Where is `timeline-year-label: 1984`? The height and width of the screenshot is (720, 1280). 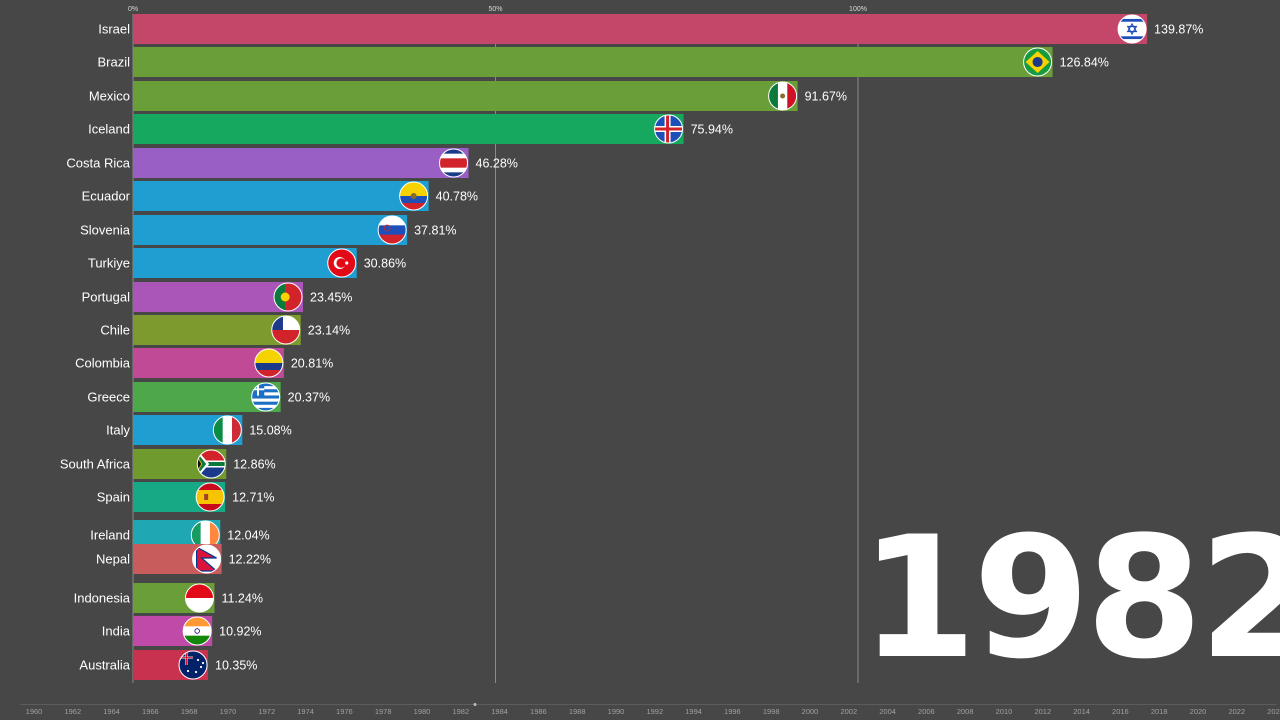 timeline-year-label: 1984 is located at coordinates (499, 711).